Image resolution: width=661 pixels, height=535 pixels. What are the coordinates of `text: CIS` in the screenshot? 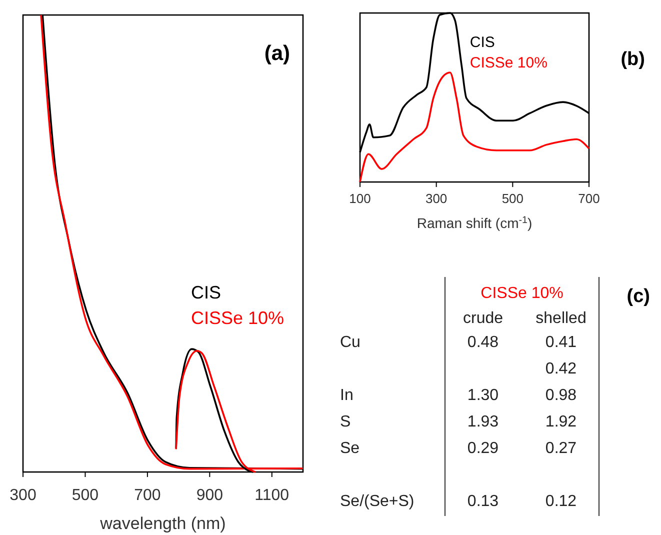 It's located at (206, 292).